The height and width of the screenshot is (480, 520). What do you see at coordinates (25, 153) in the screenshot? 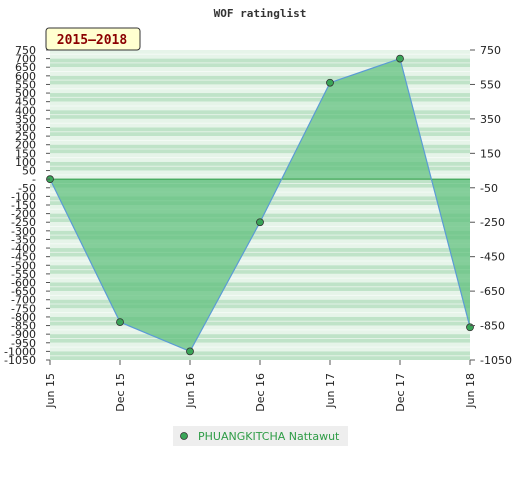
I see `y-left-tick-label: 150` at bounding box center [25, 153].